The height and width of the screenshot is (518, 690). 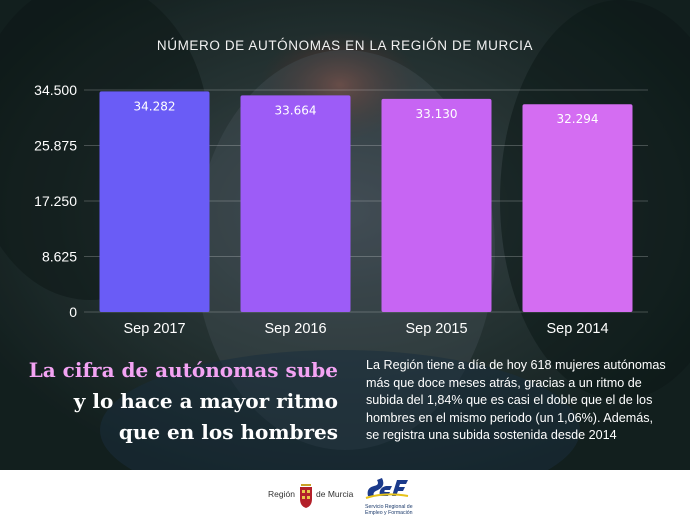 What do you see at coordinates (154, 329) in the screenshot?
I see `x-tick-label: Sep 2017` at bounding box center [154, 329].